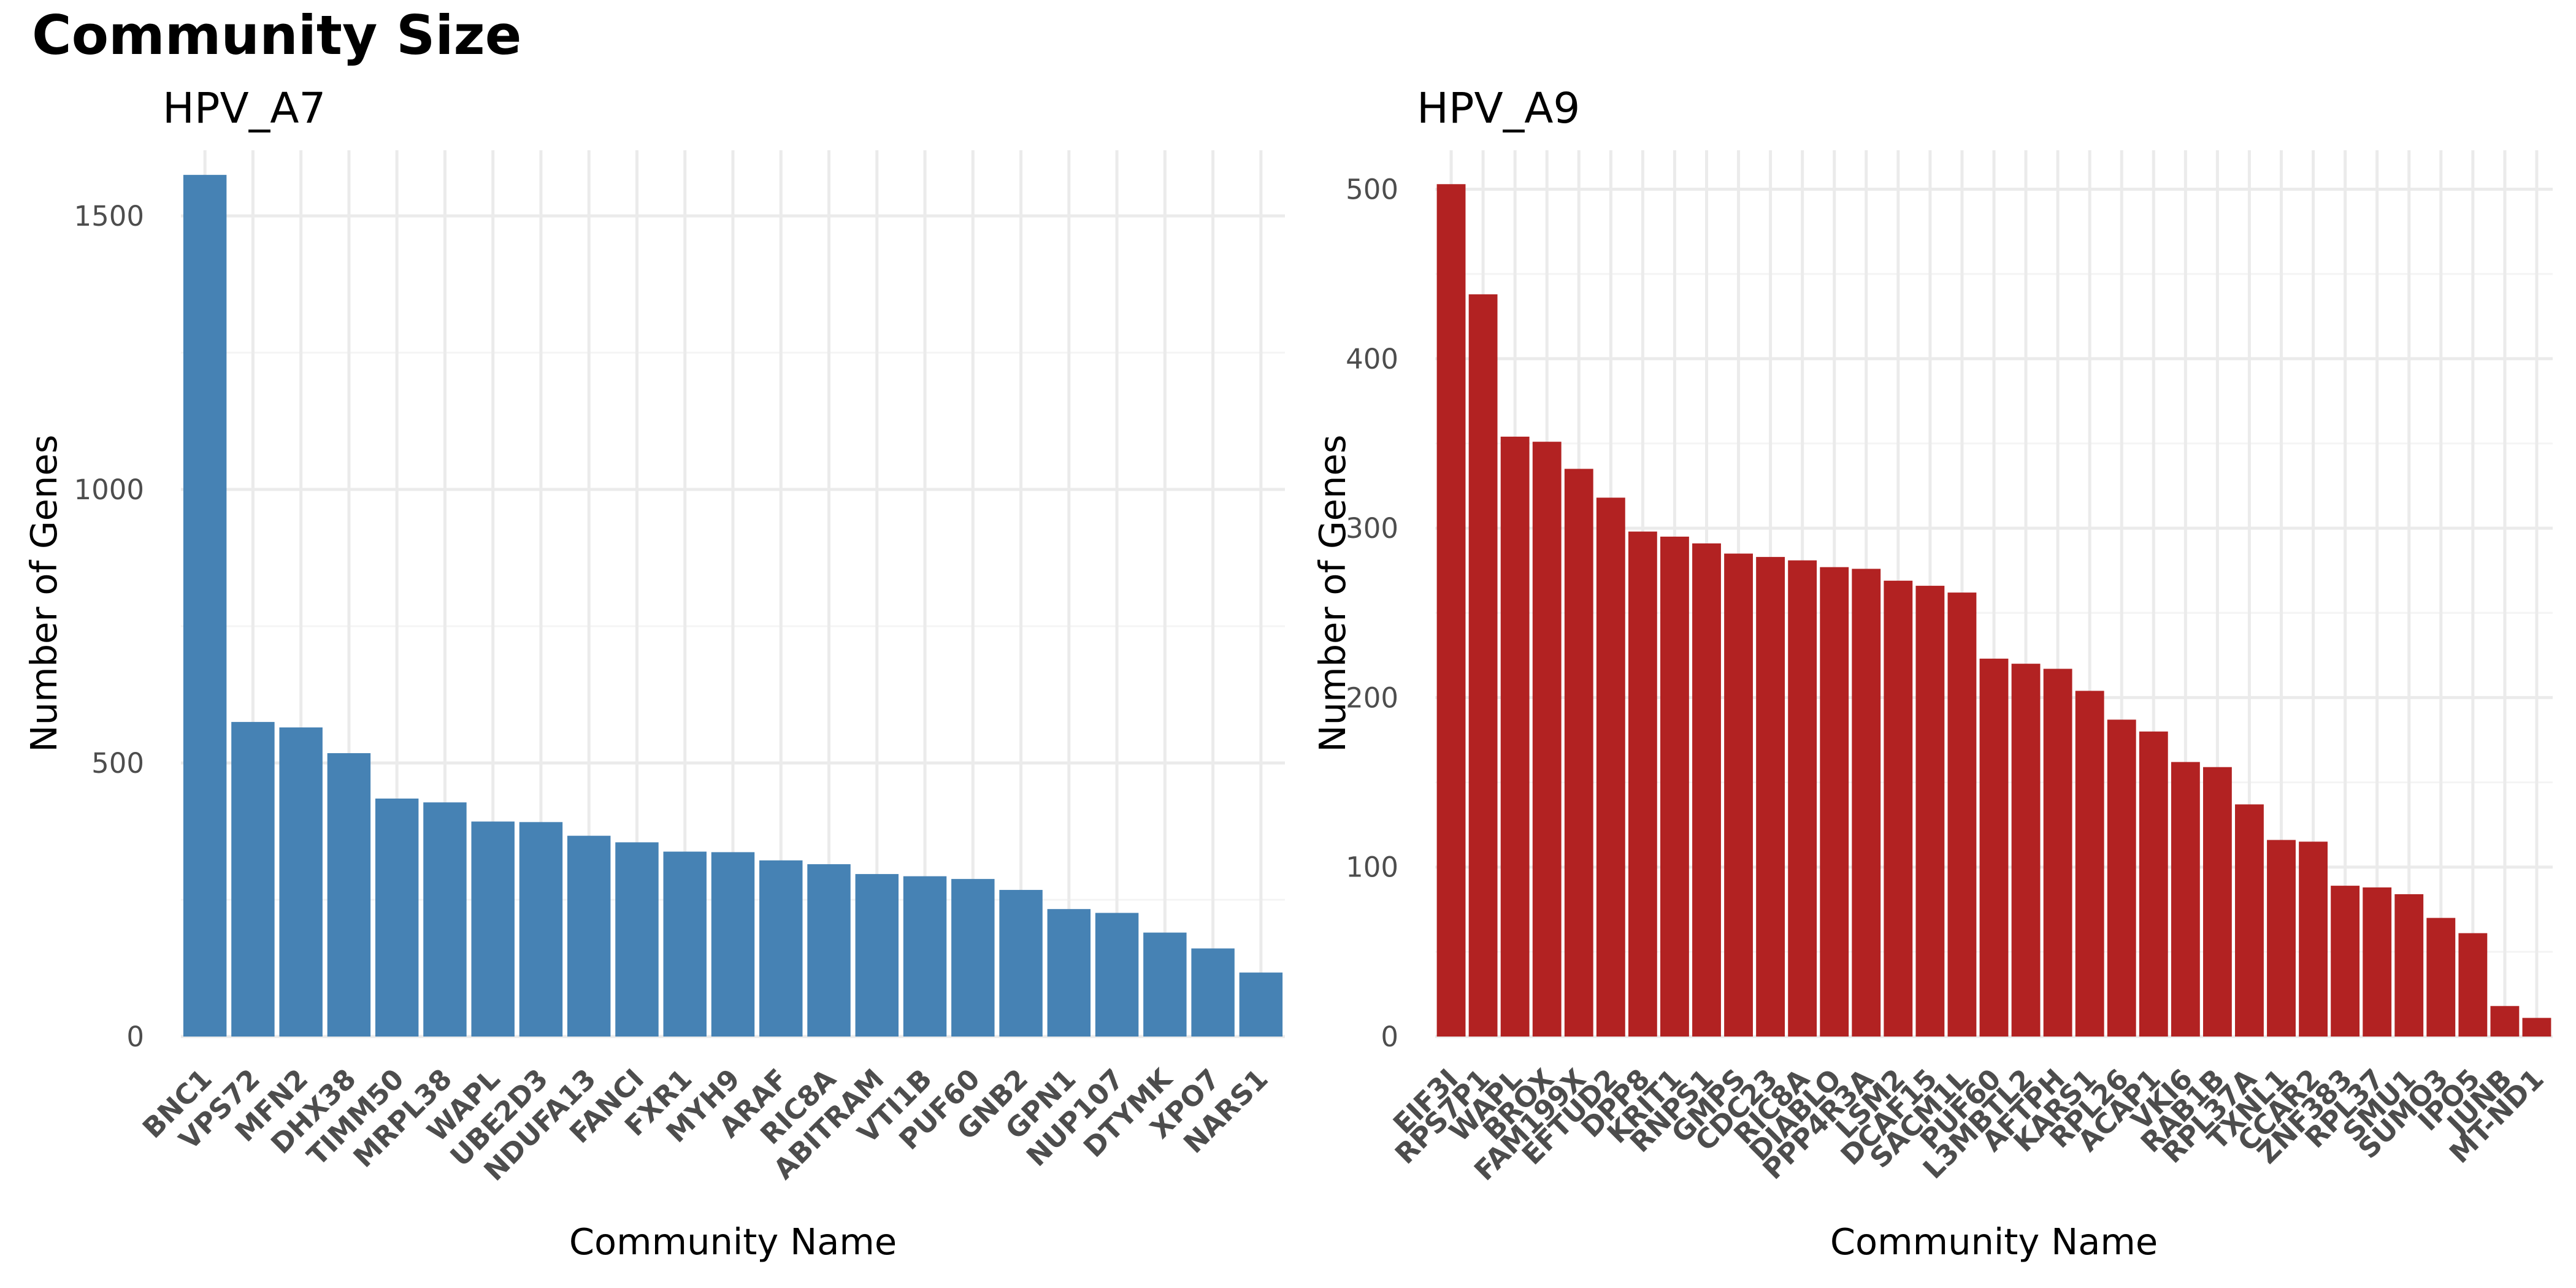 This screenshot has height=1288, width=2576. Describe the element at coordinates (2313, 939) in the screenshot. I see `bar-ccar2` at that location.